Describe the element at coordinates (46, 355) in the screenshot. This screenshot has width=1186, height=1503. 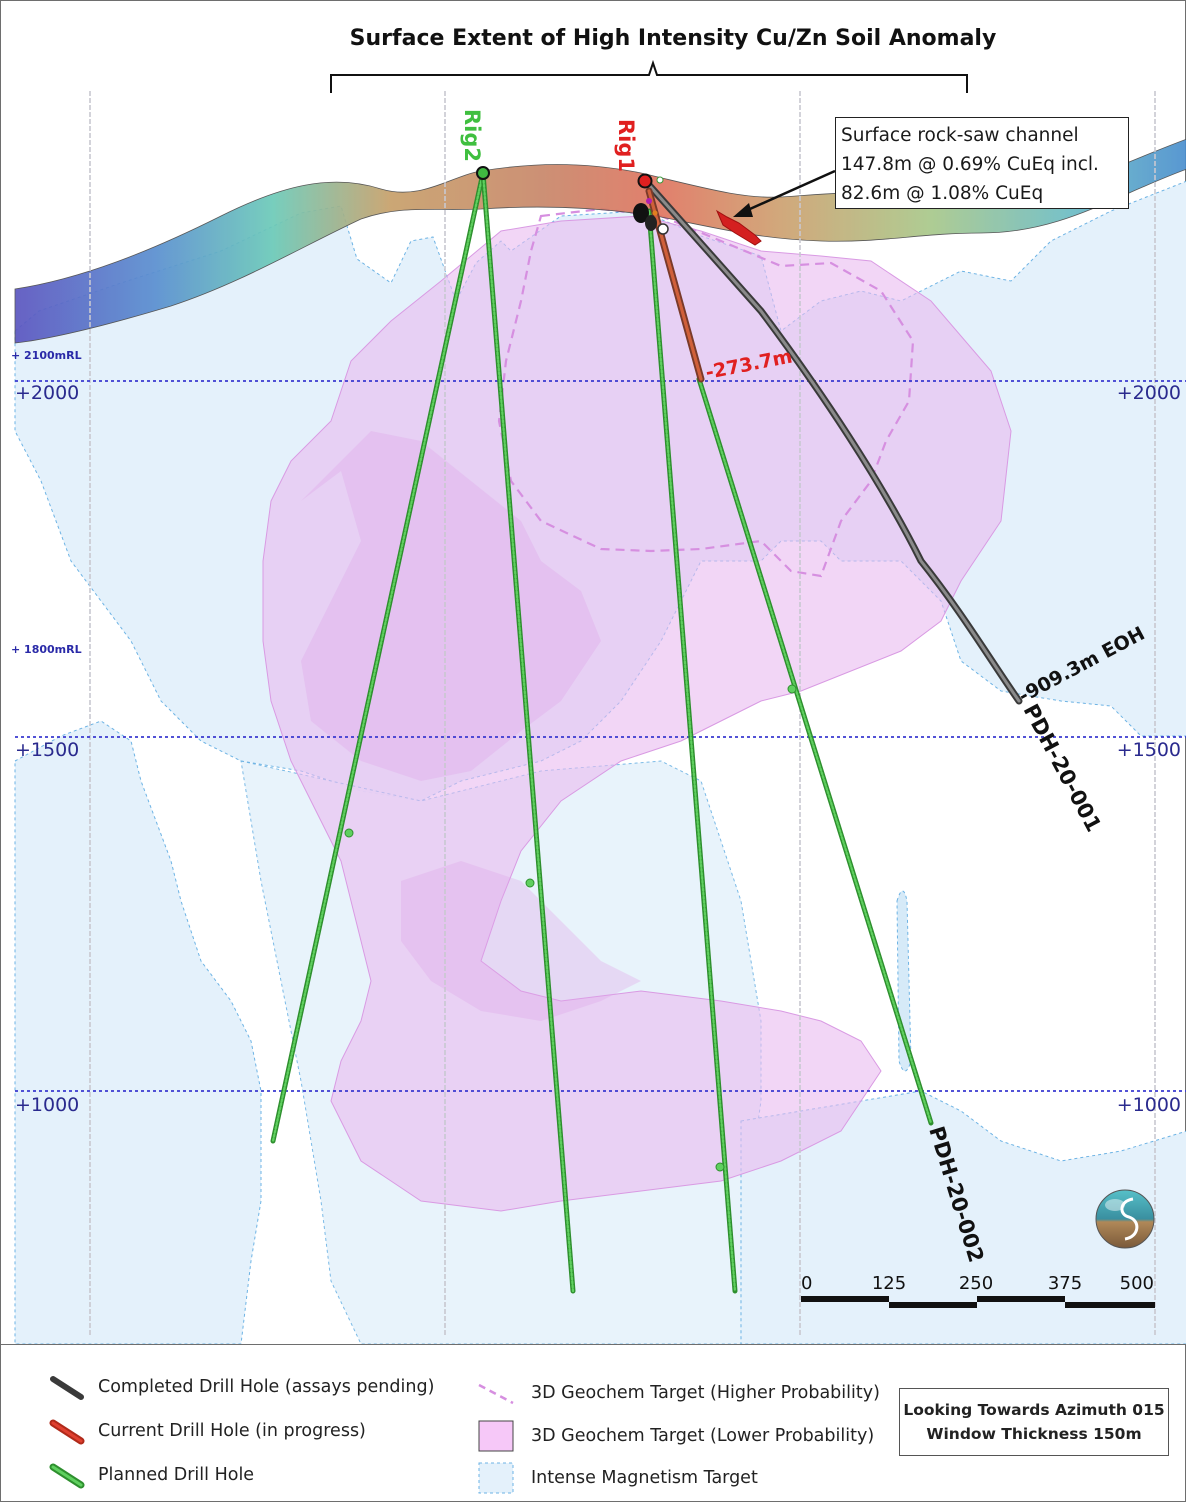
I see `rl-label-2100: + 2100mRL` at that location.